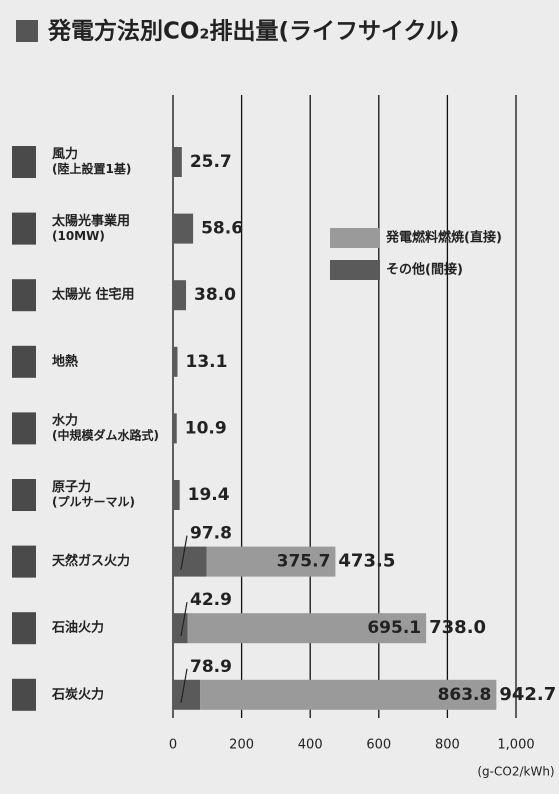  Describe the element at coordinates (424, 270) in the screenshot. I see `legend-label: その他(間接)` at that location.